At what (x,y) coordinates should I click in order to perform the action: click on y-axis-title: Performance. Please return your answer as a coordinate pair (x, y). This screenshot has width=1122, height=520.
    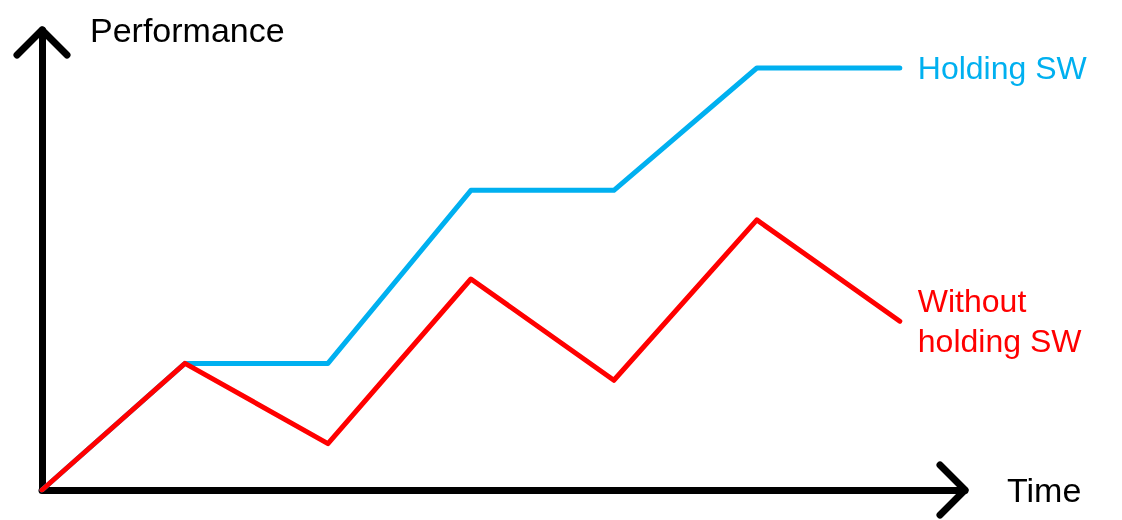
    Looking at the image, I should click on (187, 30).